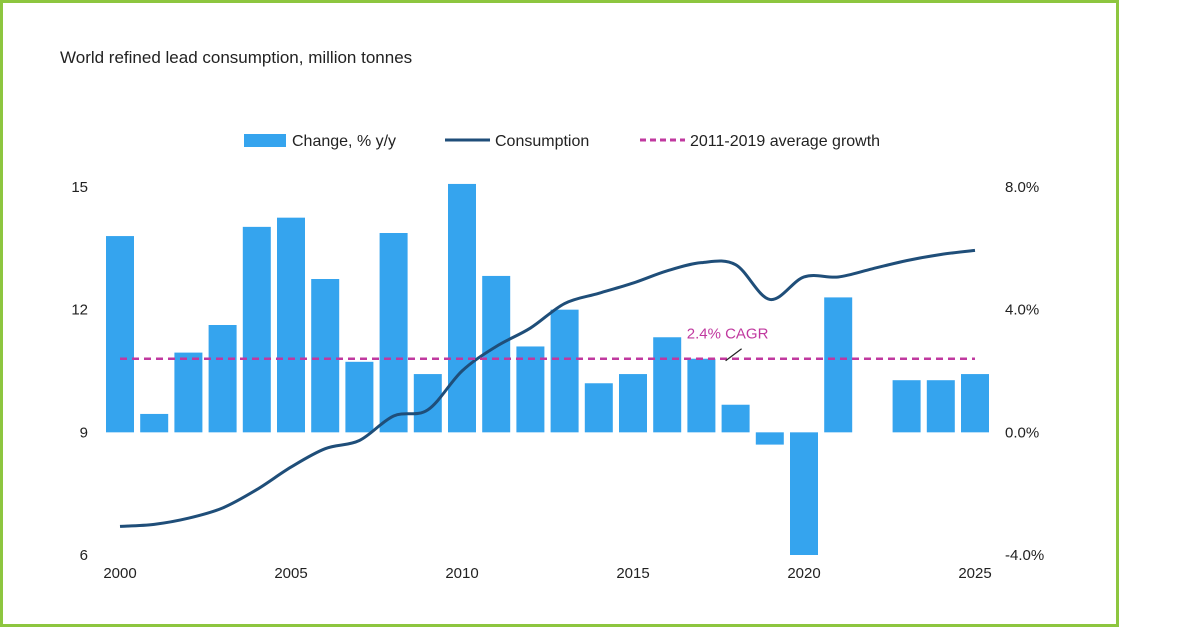  What do you see at coordinates (265, 140) in the screenshot?
I see `legend-swatch-bars` at bounding box center [265, 140].